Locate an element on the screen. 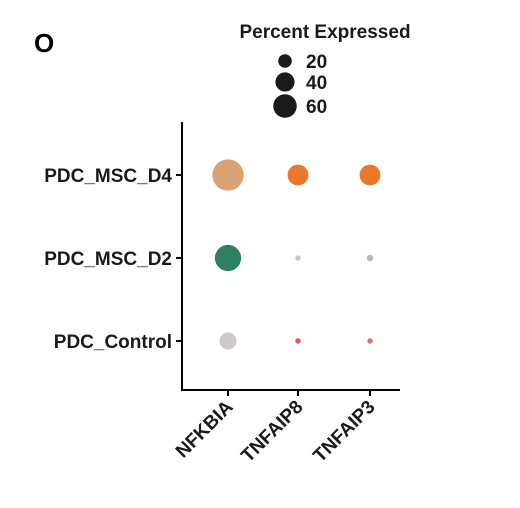 The width and height of the screenshot is (520, 508). dot-nfkbia-pdc-control is located at coordinates (228, 341).